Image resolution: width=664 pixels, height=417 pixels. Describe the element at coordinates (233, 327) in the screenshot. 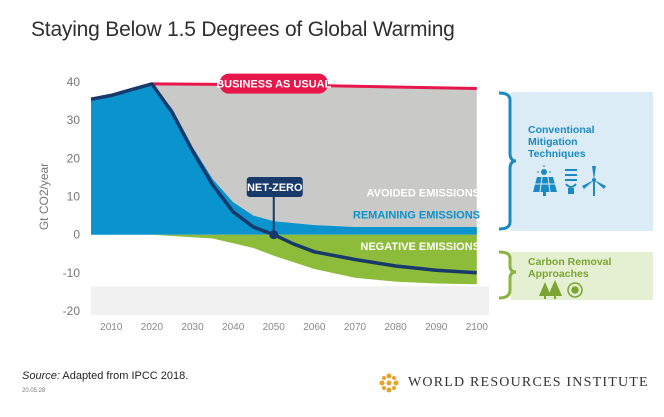

I see `x-tick-label: 2040` at that location.